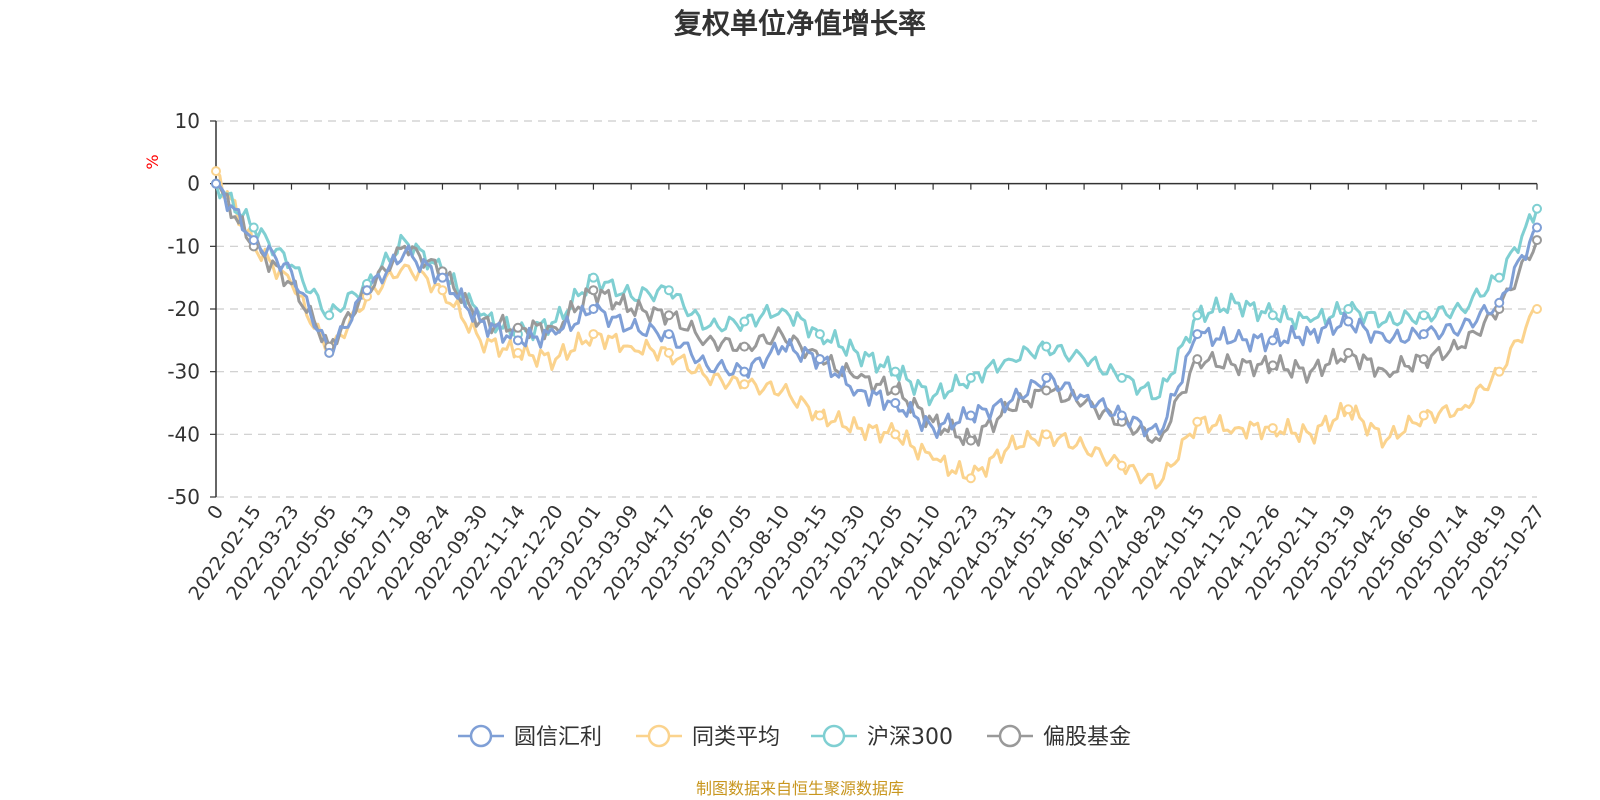 This screenshot has height=800, width=1600. I want to click on legend-label: 偏股基金, so click(1087, 737).